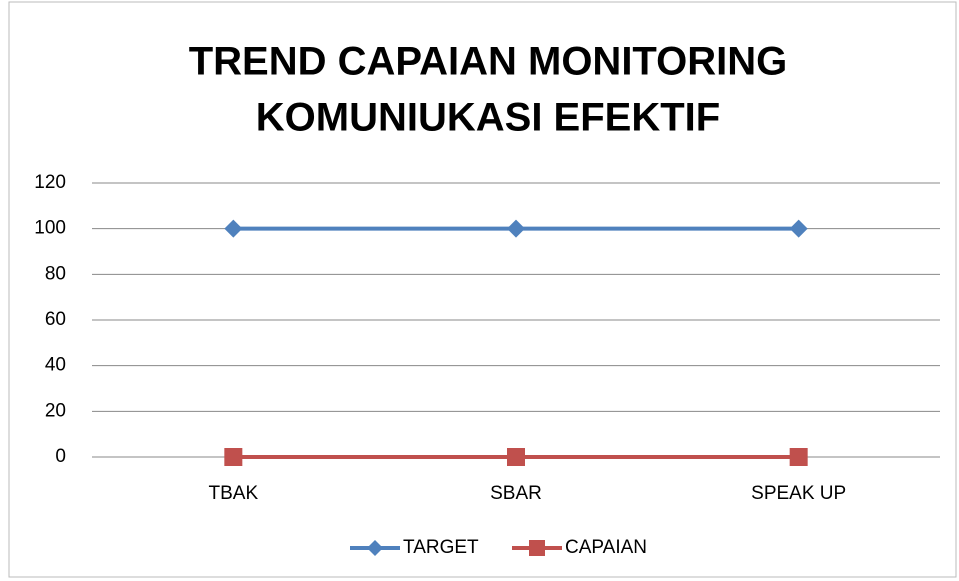 The height and width of the screenshot is (581, 959). I want to click on legend-label: CAPAIAN, so click(606, 547).